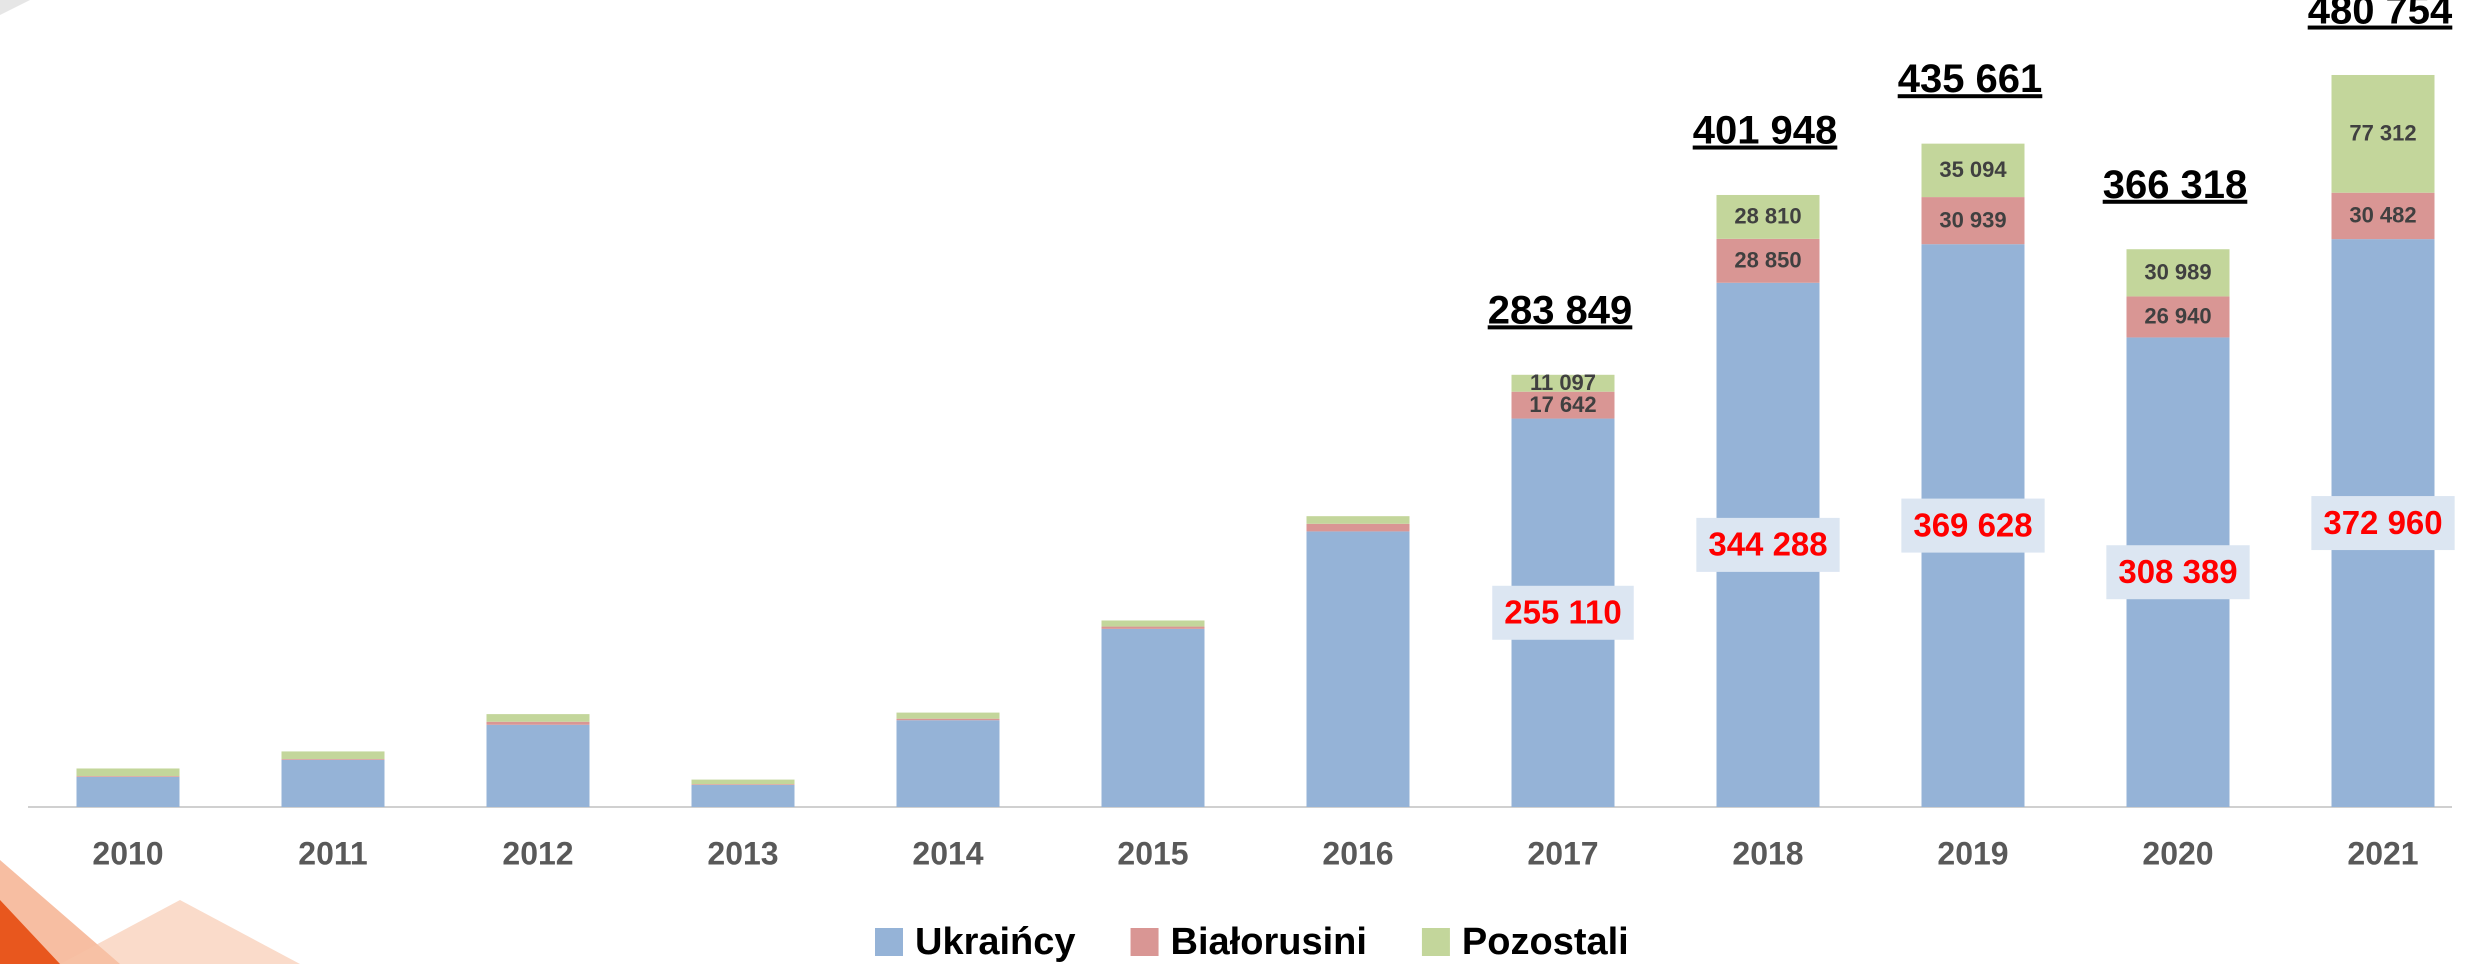  I want to click on x-tick-label: 2010, so click(127, 853).